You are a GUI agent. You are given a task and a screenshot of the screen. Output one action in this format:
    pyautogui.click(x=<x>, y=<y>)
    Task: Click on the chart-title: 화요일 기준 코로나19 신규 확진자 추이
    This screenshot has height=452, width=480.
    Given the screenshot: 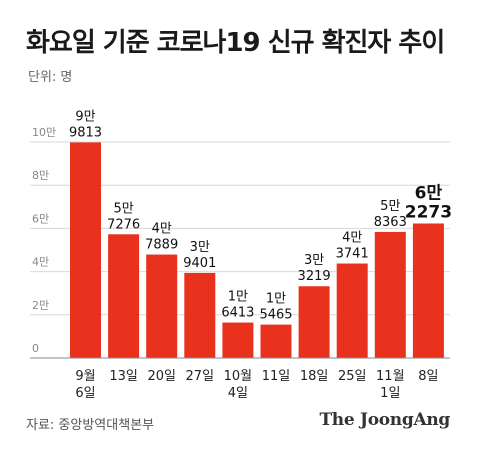 What is the action you would take?
    pyautogui.click(x=235, y=43)
    